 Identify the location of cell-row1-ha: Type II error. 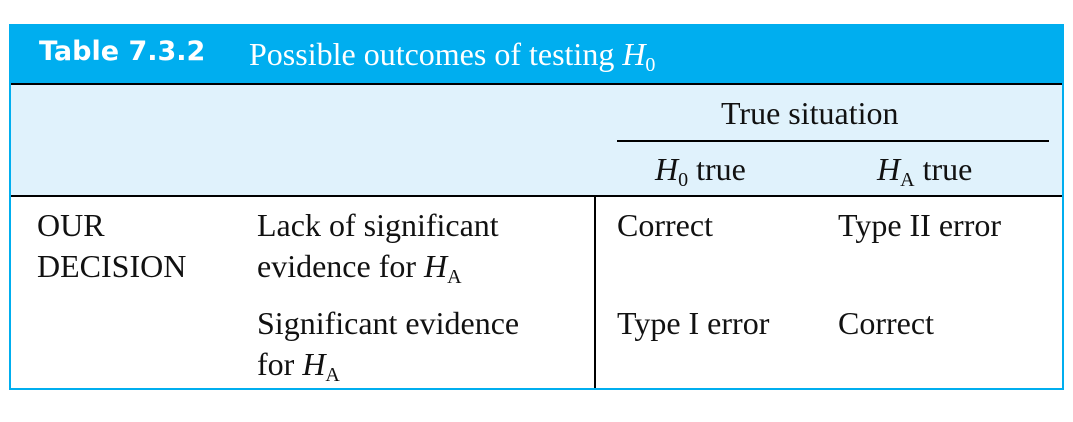
(919, 225).